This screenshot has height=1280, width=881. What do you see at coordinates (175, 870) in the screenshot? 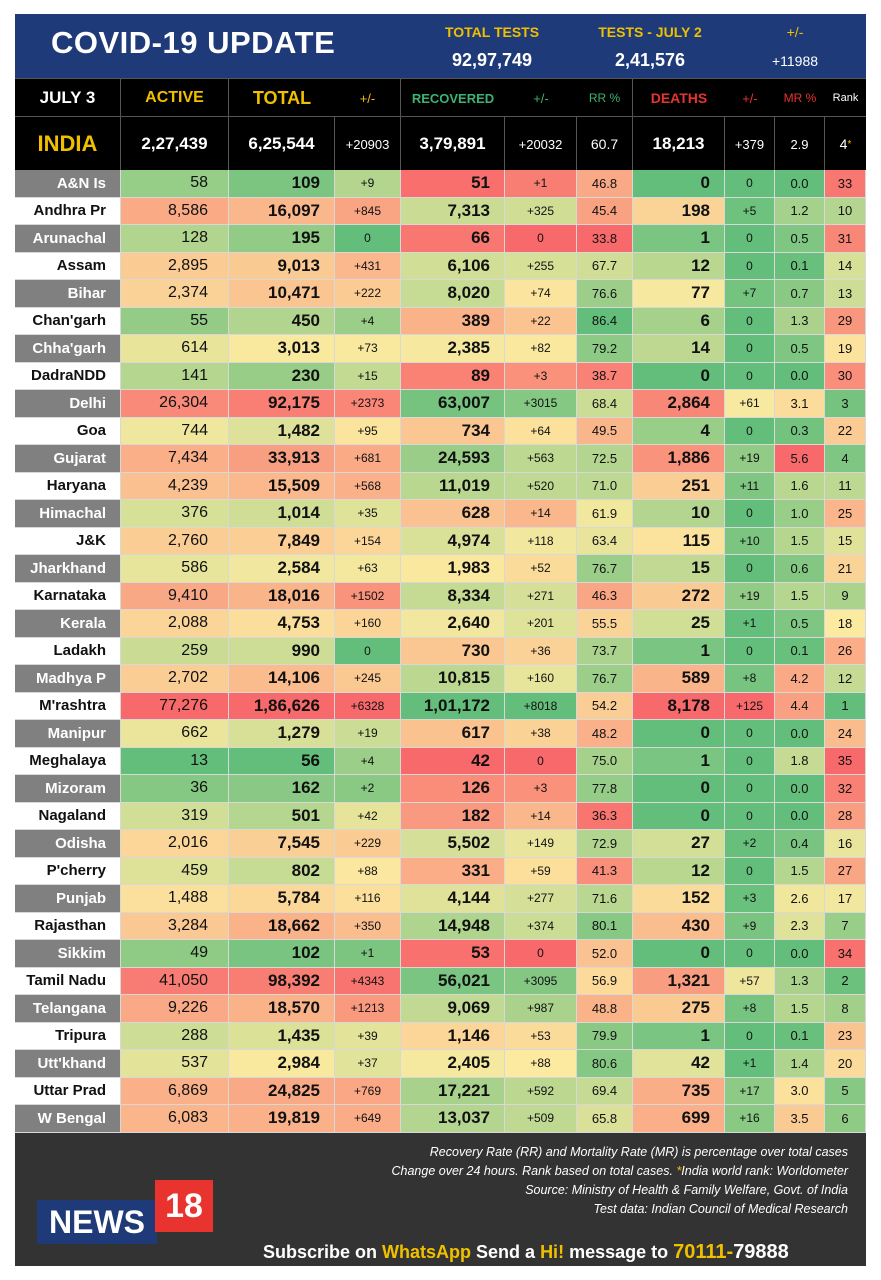
I see `cell-active: 459` at bounding box center [175, 870].